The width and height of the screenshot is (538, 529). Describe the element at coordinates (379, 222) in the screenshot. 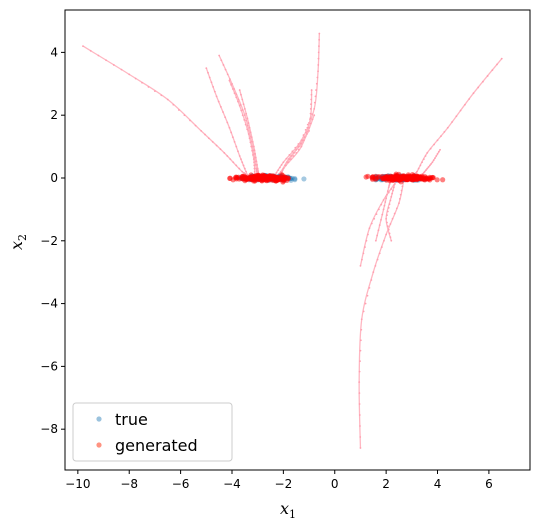

I see `trajectory-line` at that location.